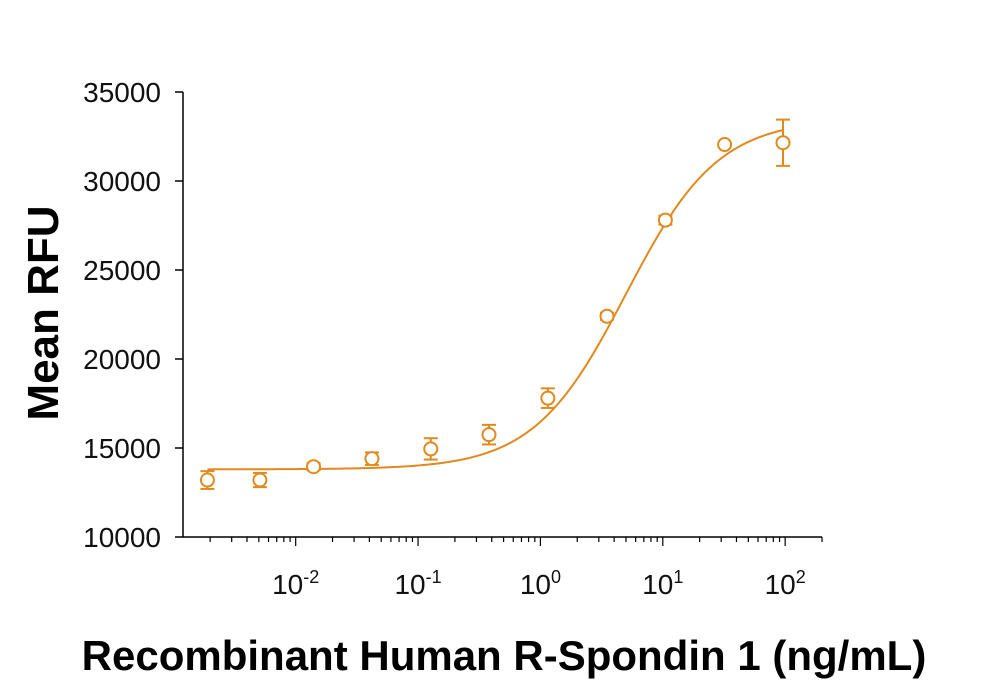  I want to click on y-tick-label: 10000, so click(122, 537).